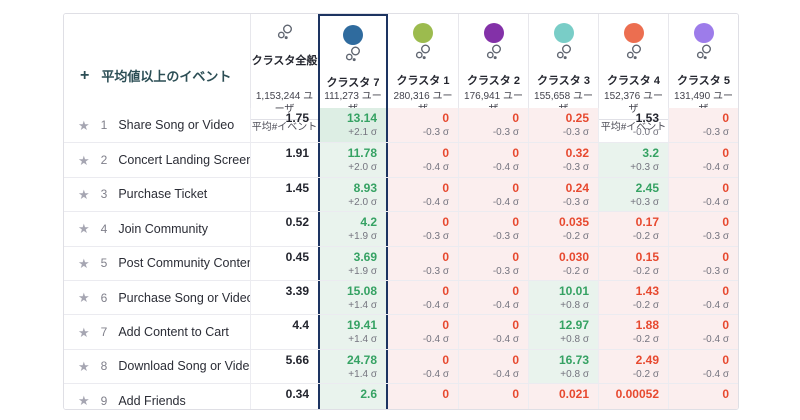  I want to click on event-cell: ★ 2 Concert Landing Screen, so click(157, 159).